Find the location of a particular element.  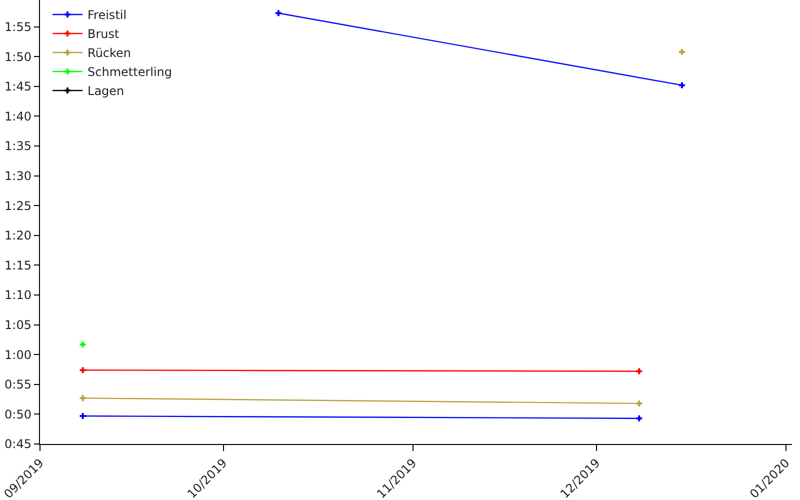

y-tick-label: 0:50 is located at coordinates (18, 414).